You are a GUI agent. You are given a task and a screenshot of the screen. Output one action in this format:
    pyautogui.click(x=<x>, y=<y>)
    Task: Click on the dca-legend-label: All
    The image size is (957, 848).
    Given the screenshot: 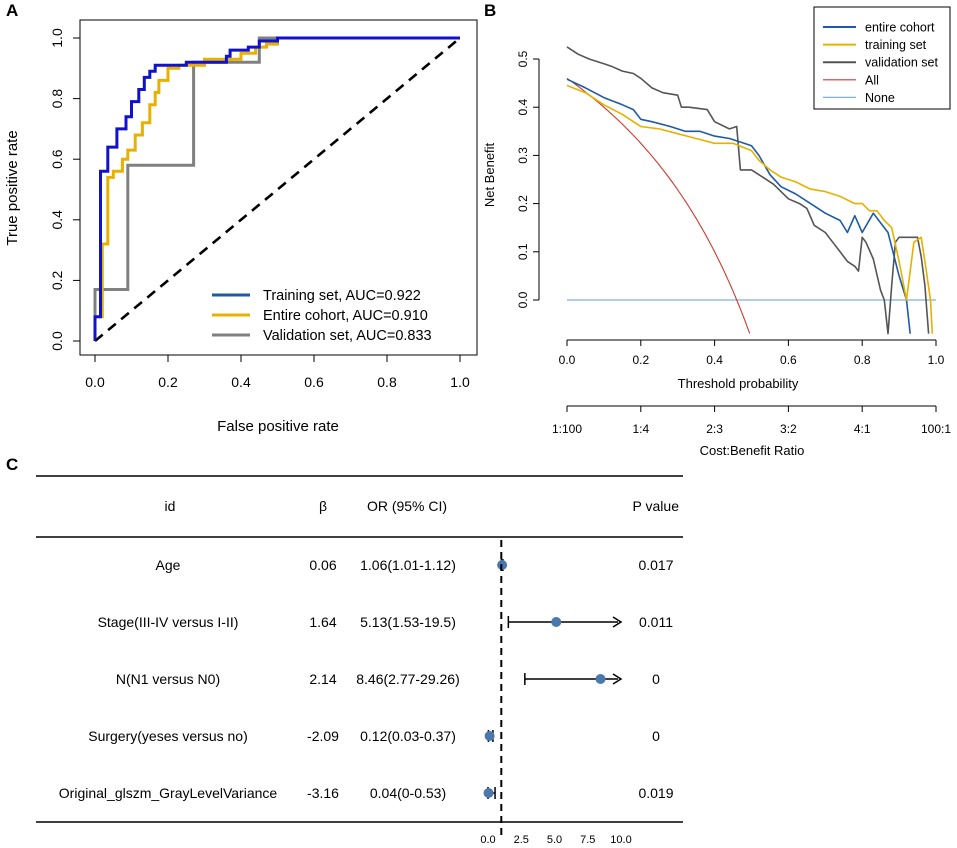 What is the action you would take?
    pyautogui.click(x=872, y=80)
    